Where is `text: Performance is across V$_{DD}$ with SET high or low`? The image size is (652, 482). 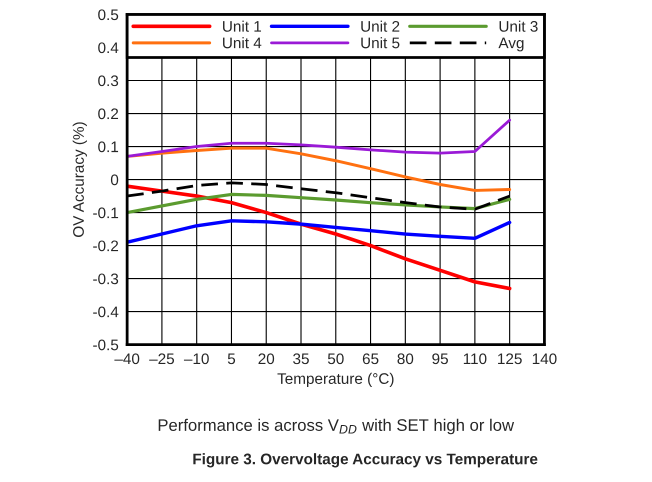
text: Performance is across V$_{DD}$ with SET high or low is located at coordinates (336, 426).